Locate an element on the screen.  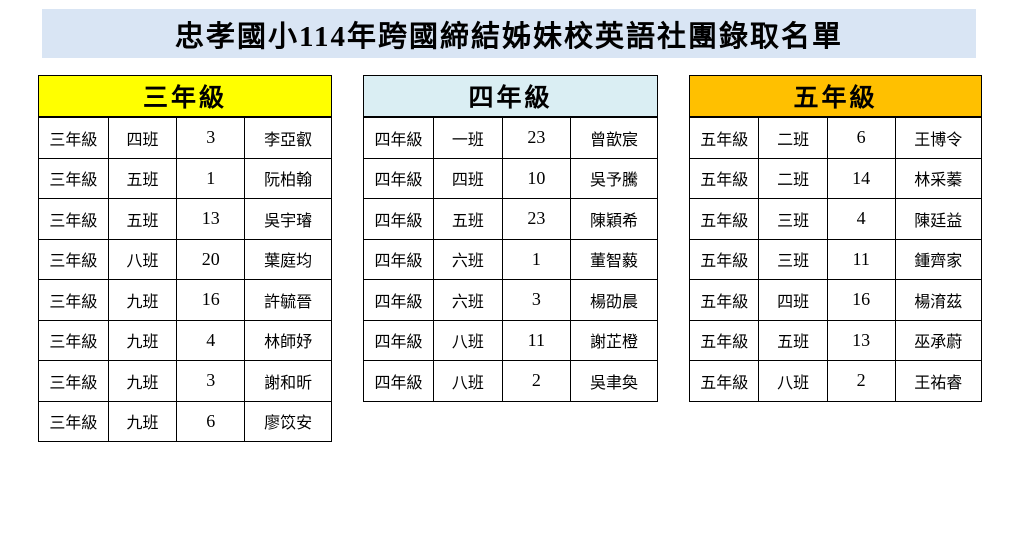
table-row: 四年級 五班 23 陳穎希 is located at coordinates (511, 219).